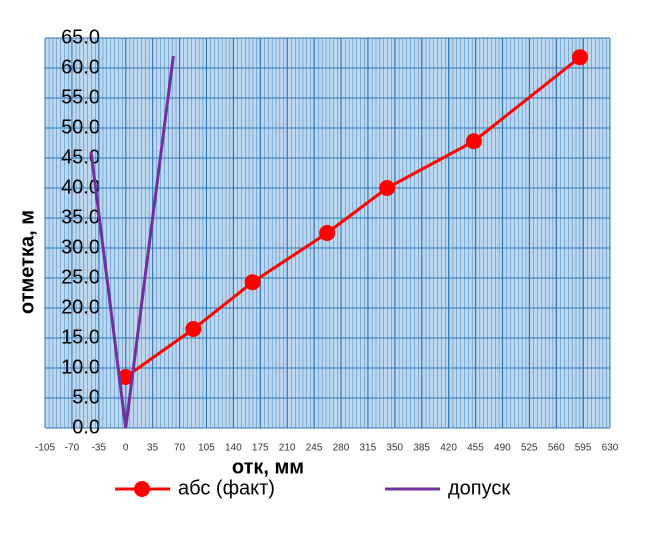 The image size is (648, 541). I want to click on x-tick-label: 245, so click(314, 448).